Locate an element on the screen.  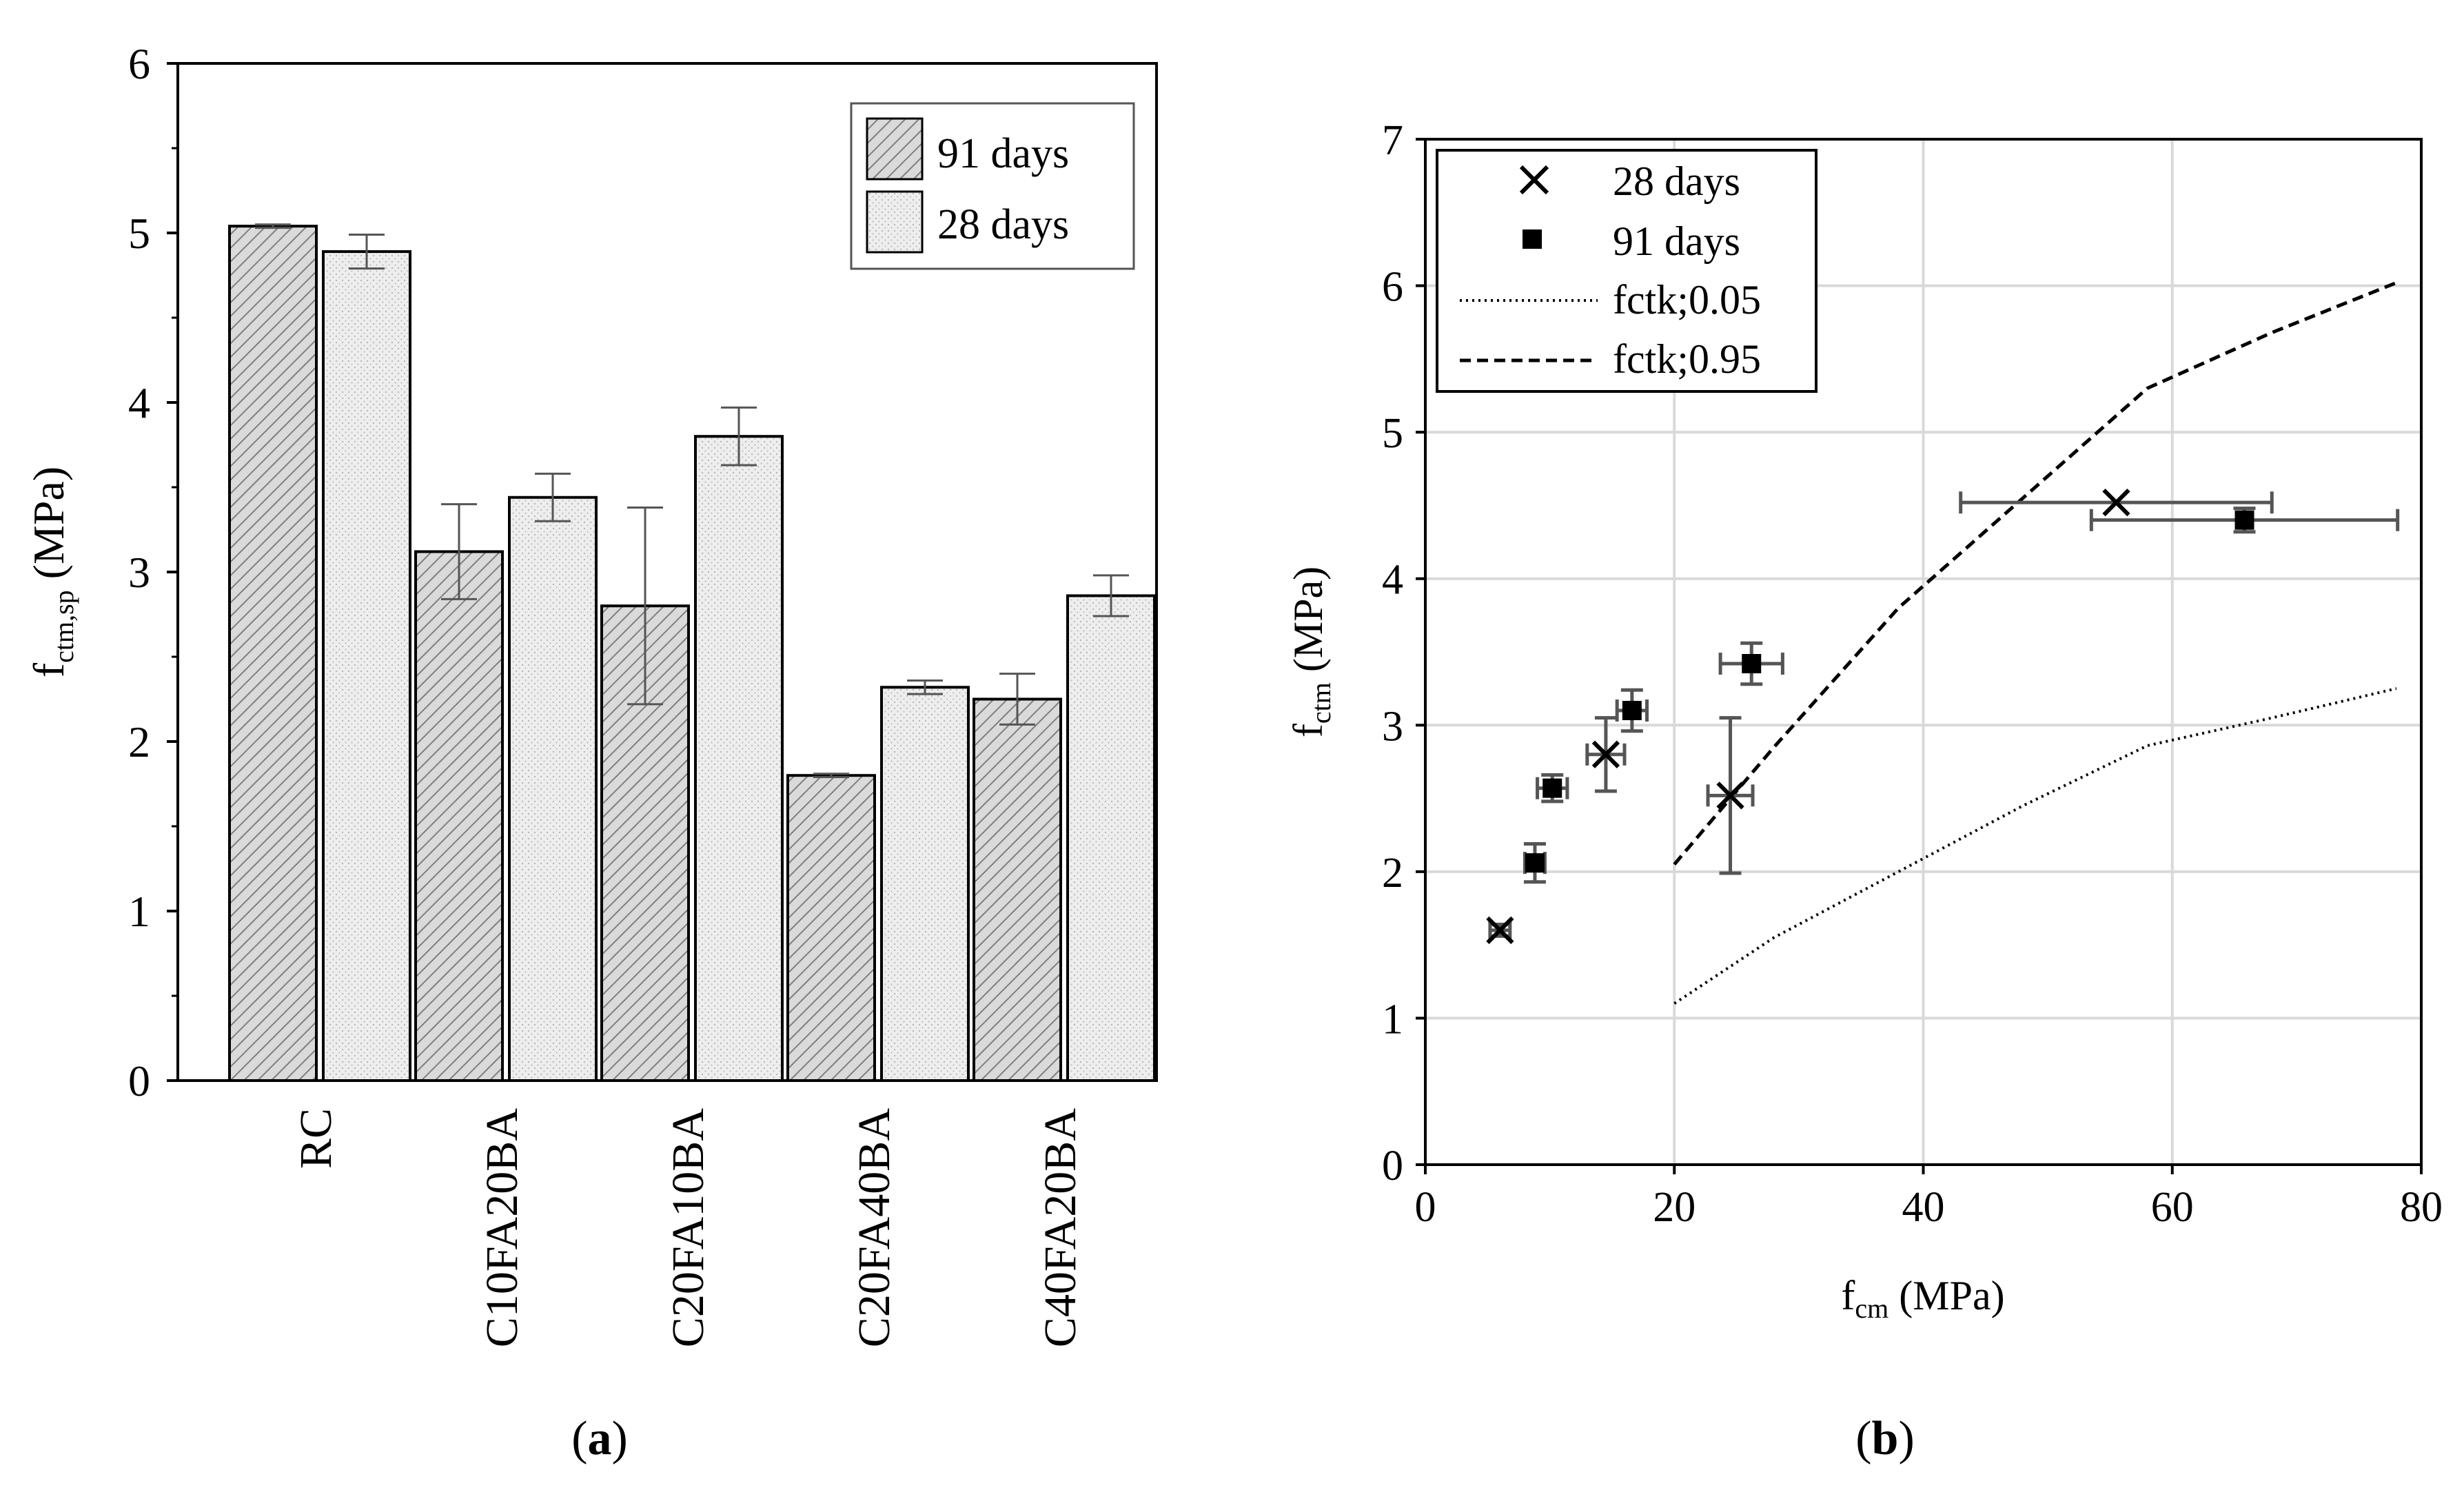
x-tick-label: 20 is located at coordinates (1674, 1207).